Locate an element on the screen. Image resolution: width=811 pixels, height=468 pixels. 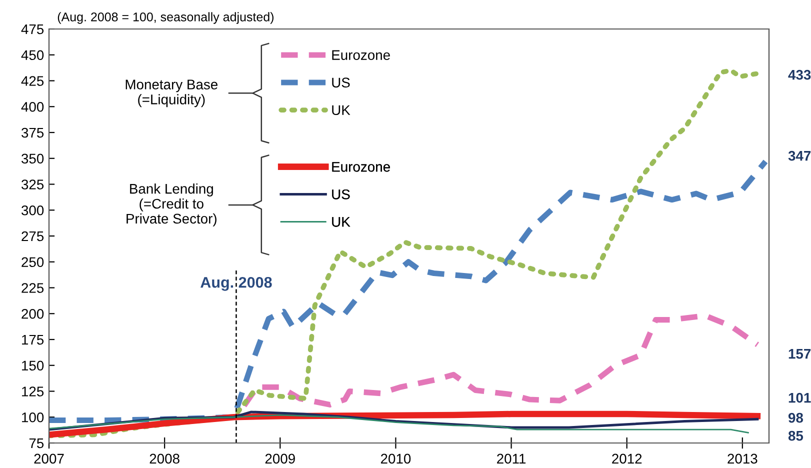
text: 98 is located at coordinates (796, 417).